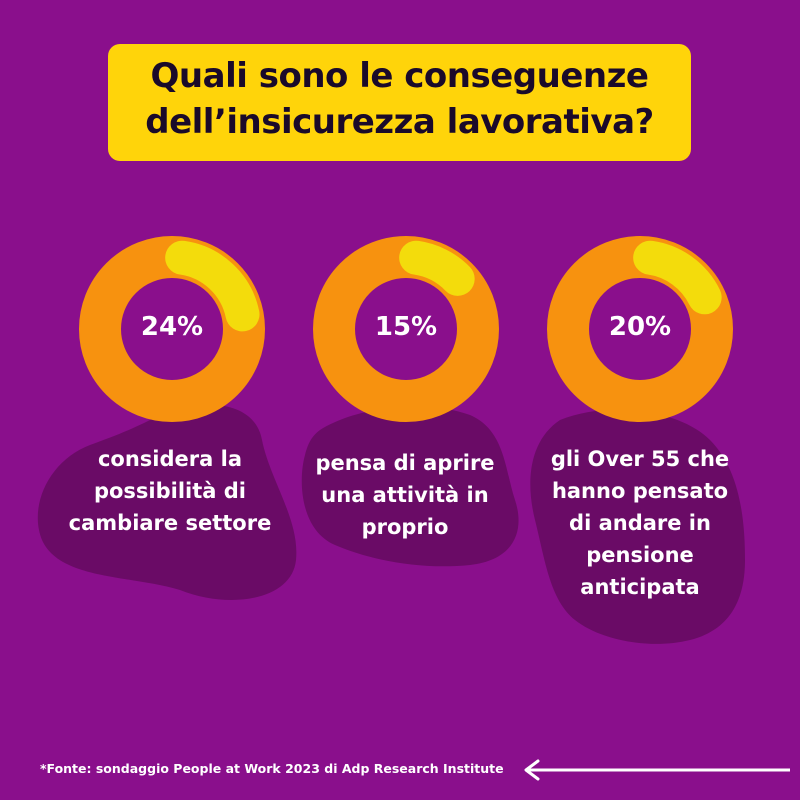  I want to click on value-label-3: 20%, so click(640, 327).